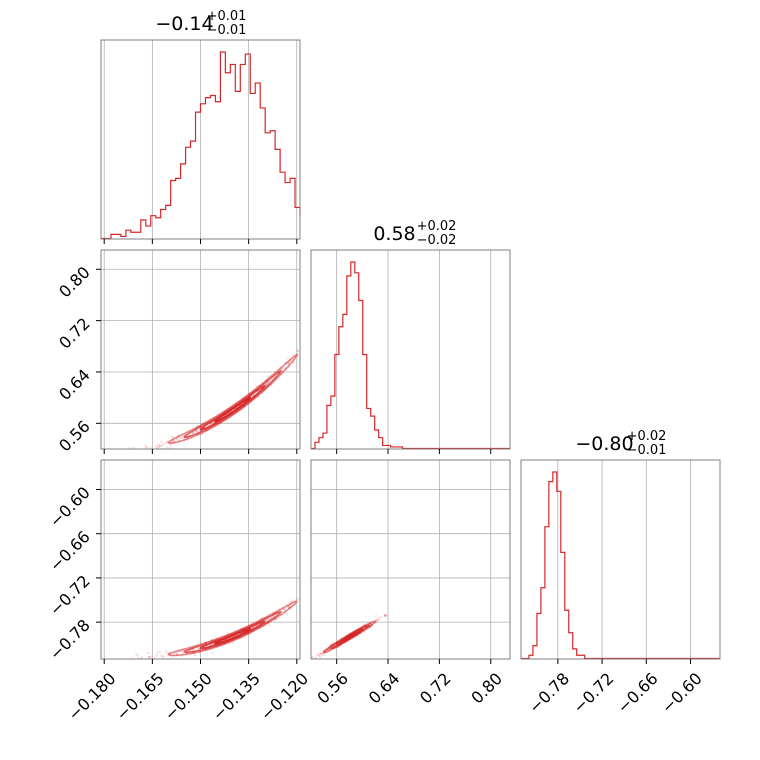 This screenshot has width=760, height=760. I want to click on x-tick-label: −0.135, so click(236, 696).